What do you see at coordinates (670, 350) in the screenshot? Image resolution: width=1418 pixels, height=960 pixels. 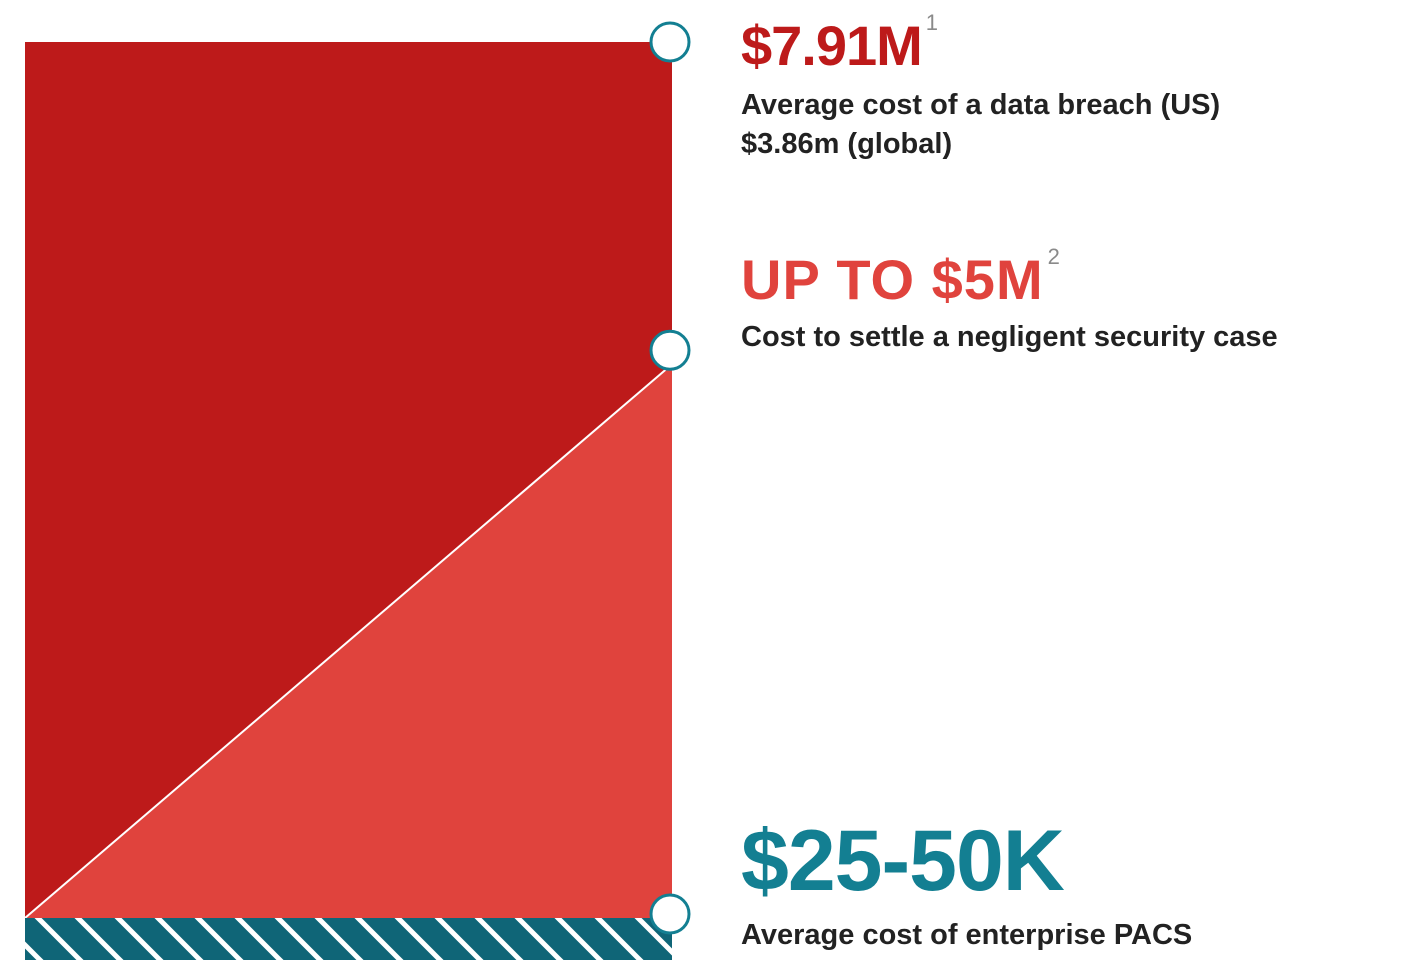 I see `settle-marker` at bounding box center [670, 350].